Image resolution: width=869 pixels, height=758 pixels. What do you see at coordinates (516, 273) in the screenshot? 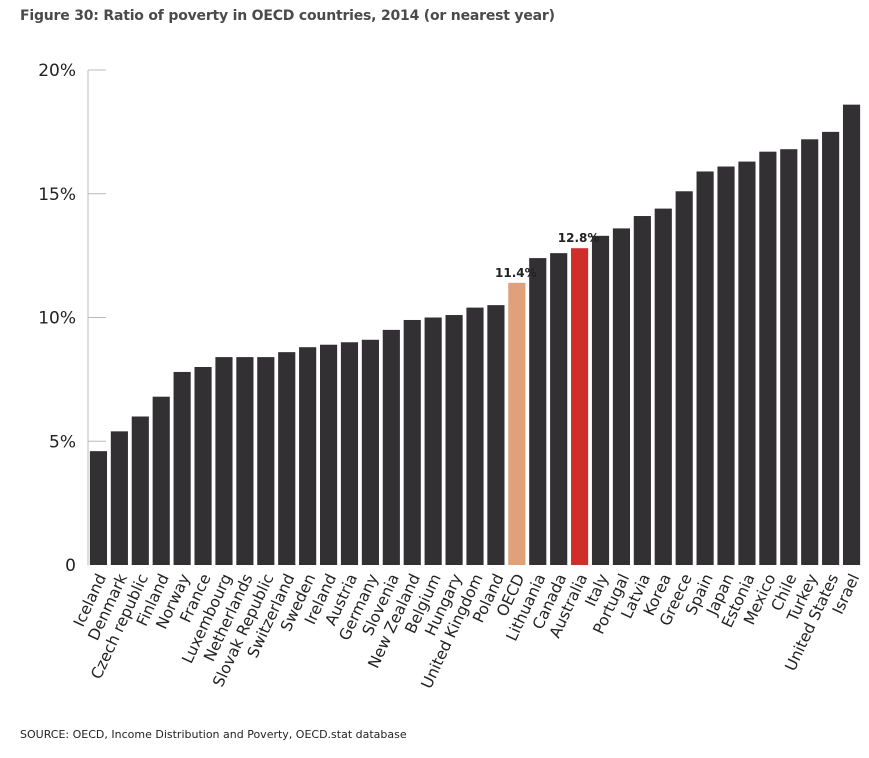
I see `data-label: 11.4%` at bounding box center [516, 273].